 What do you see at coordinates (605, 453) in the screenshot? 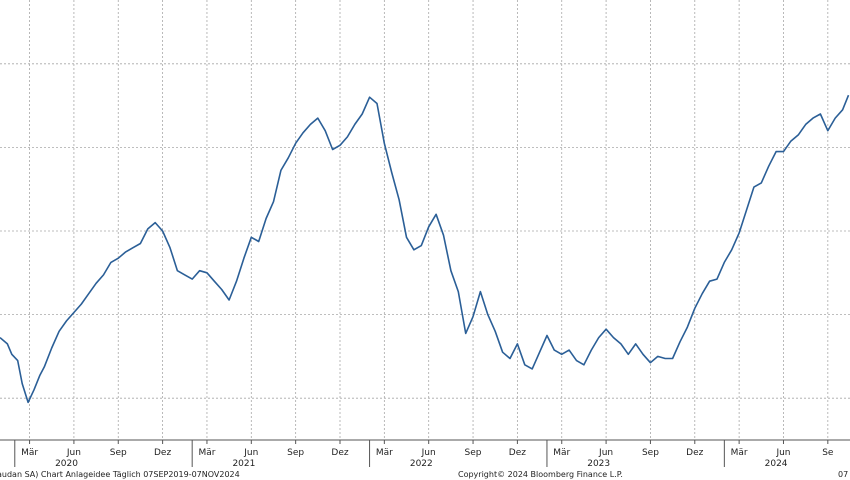
I see `x-tick-label-13: Jun` at bounding box center [605, 453].